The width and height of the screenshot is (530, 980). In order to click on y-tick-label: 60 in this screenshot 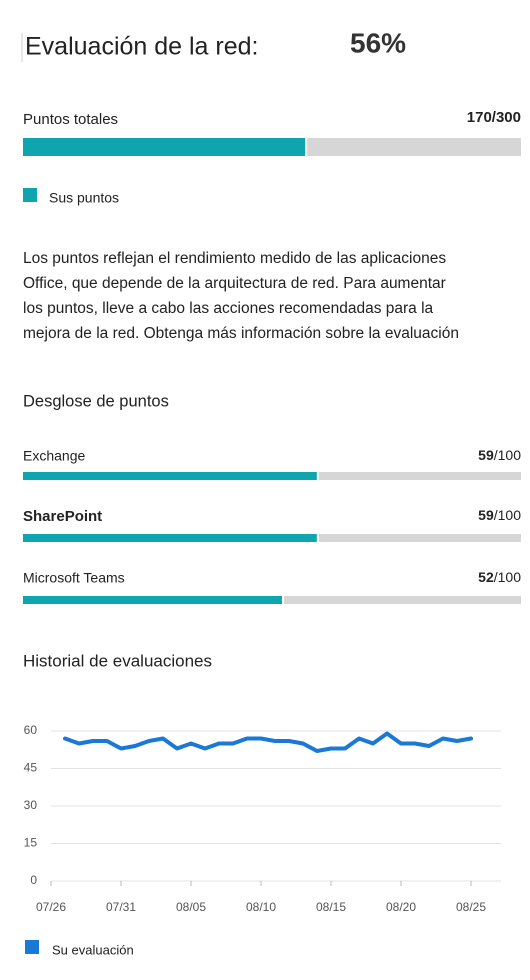, I will do `click(31, 730)`.